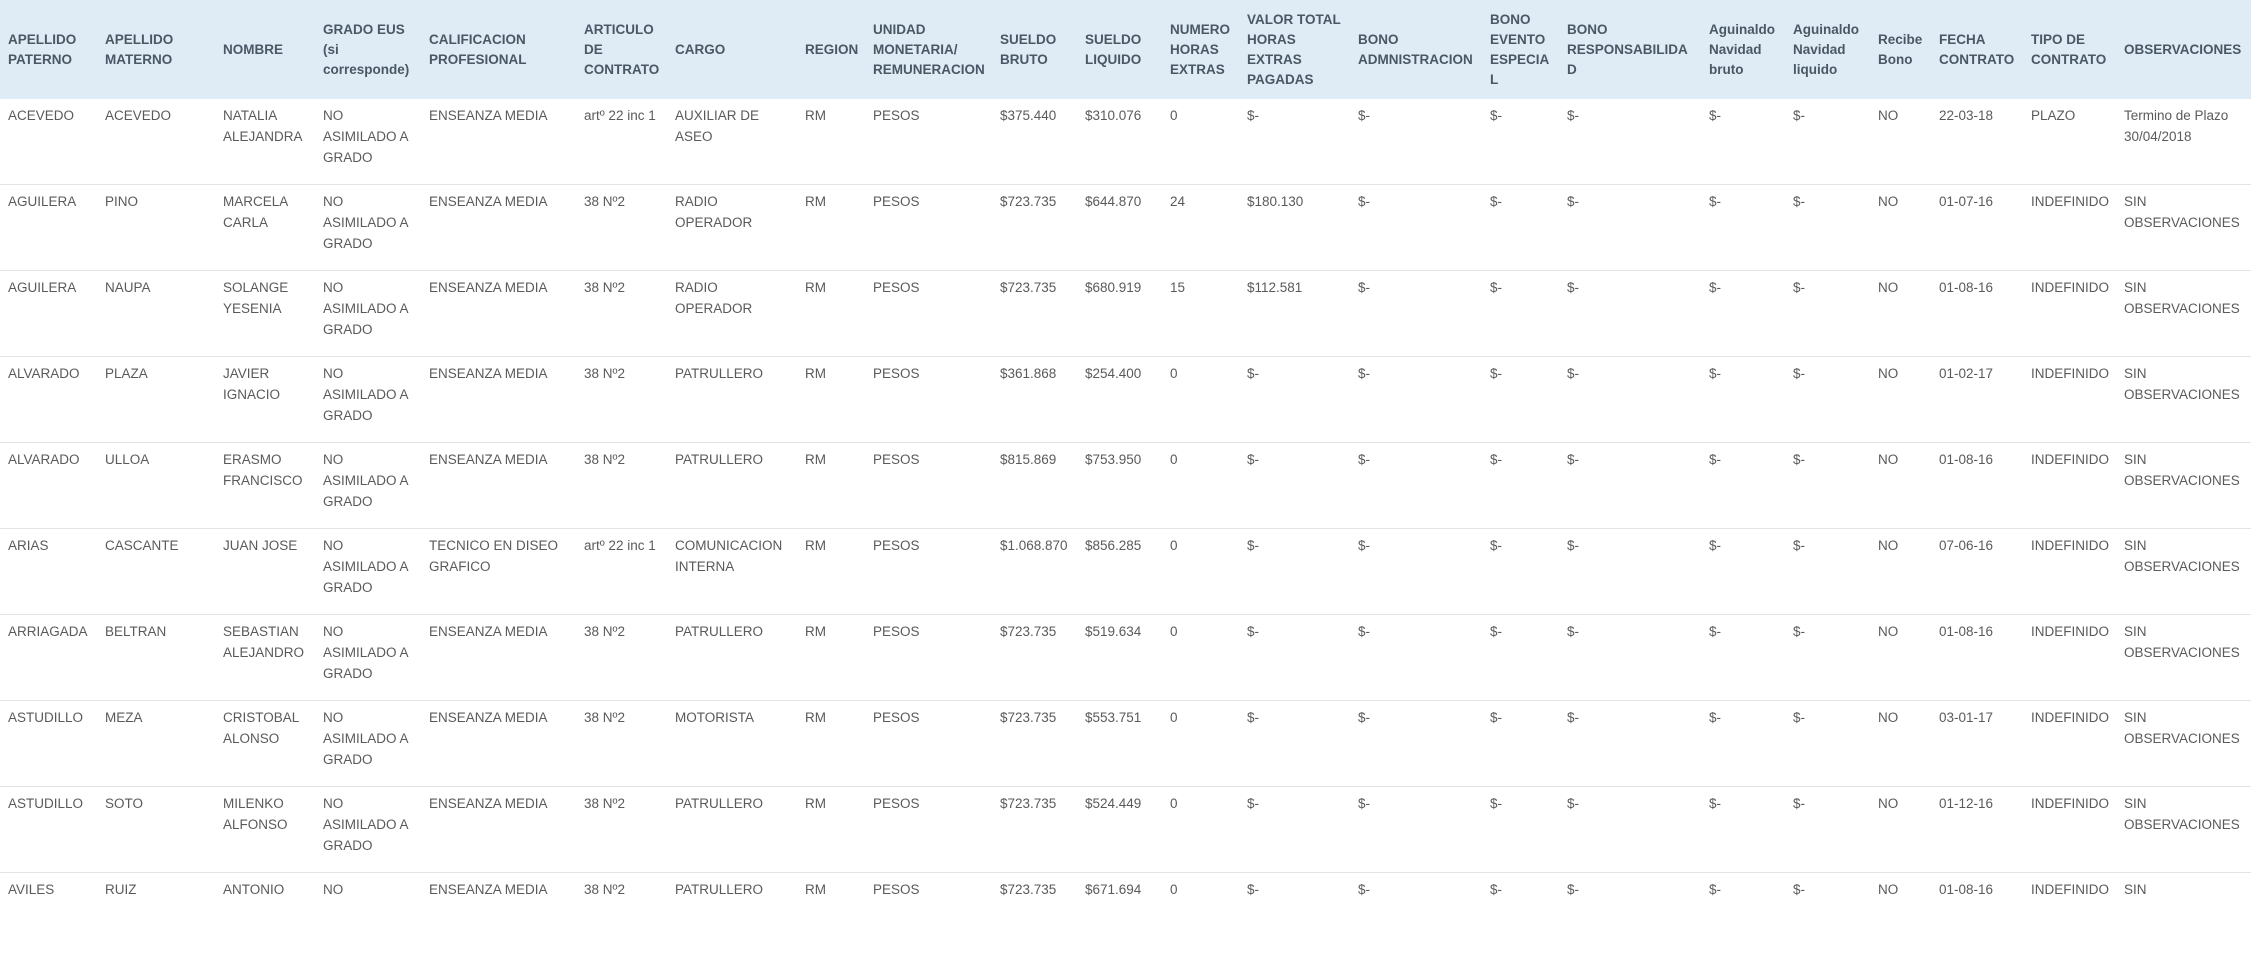 The image size is (2251, 958). What do you see at coordinates (265, 49) in the screenshot?
I see `column-header-nombre: NOMBRE` at bounding box center [265, 49].